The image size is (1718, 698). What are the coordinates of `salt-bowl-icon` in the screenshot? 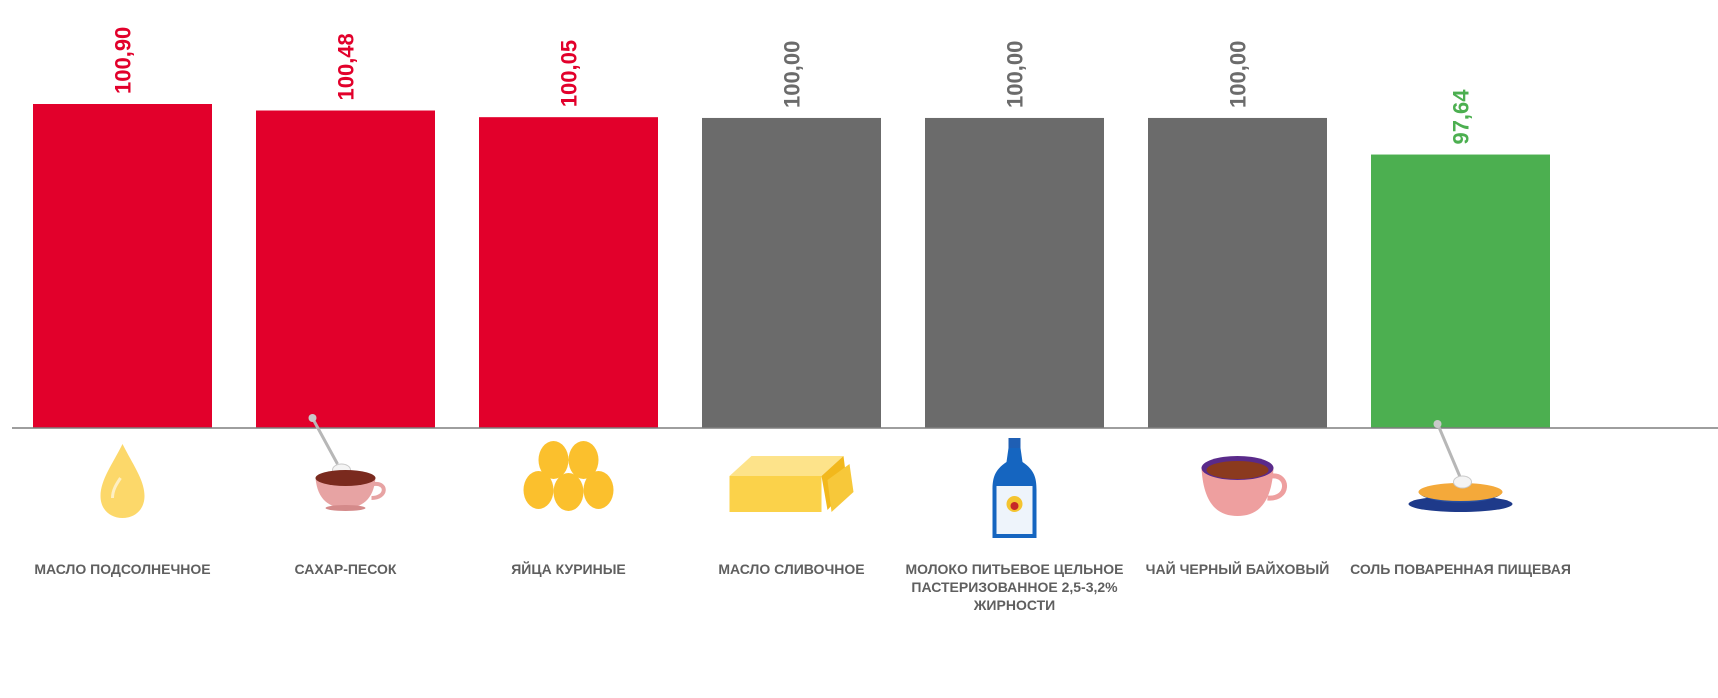 It's located at (1460, 466).